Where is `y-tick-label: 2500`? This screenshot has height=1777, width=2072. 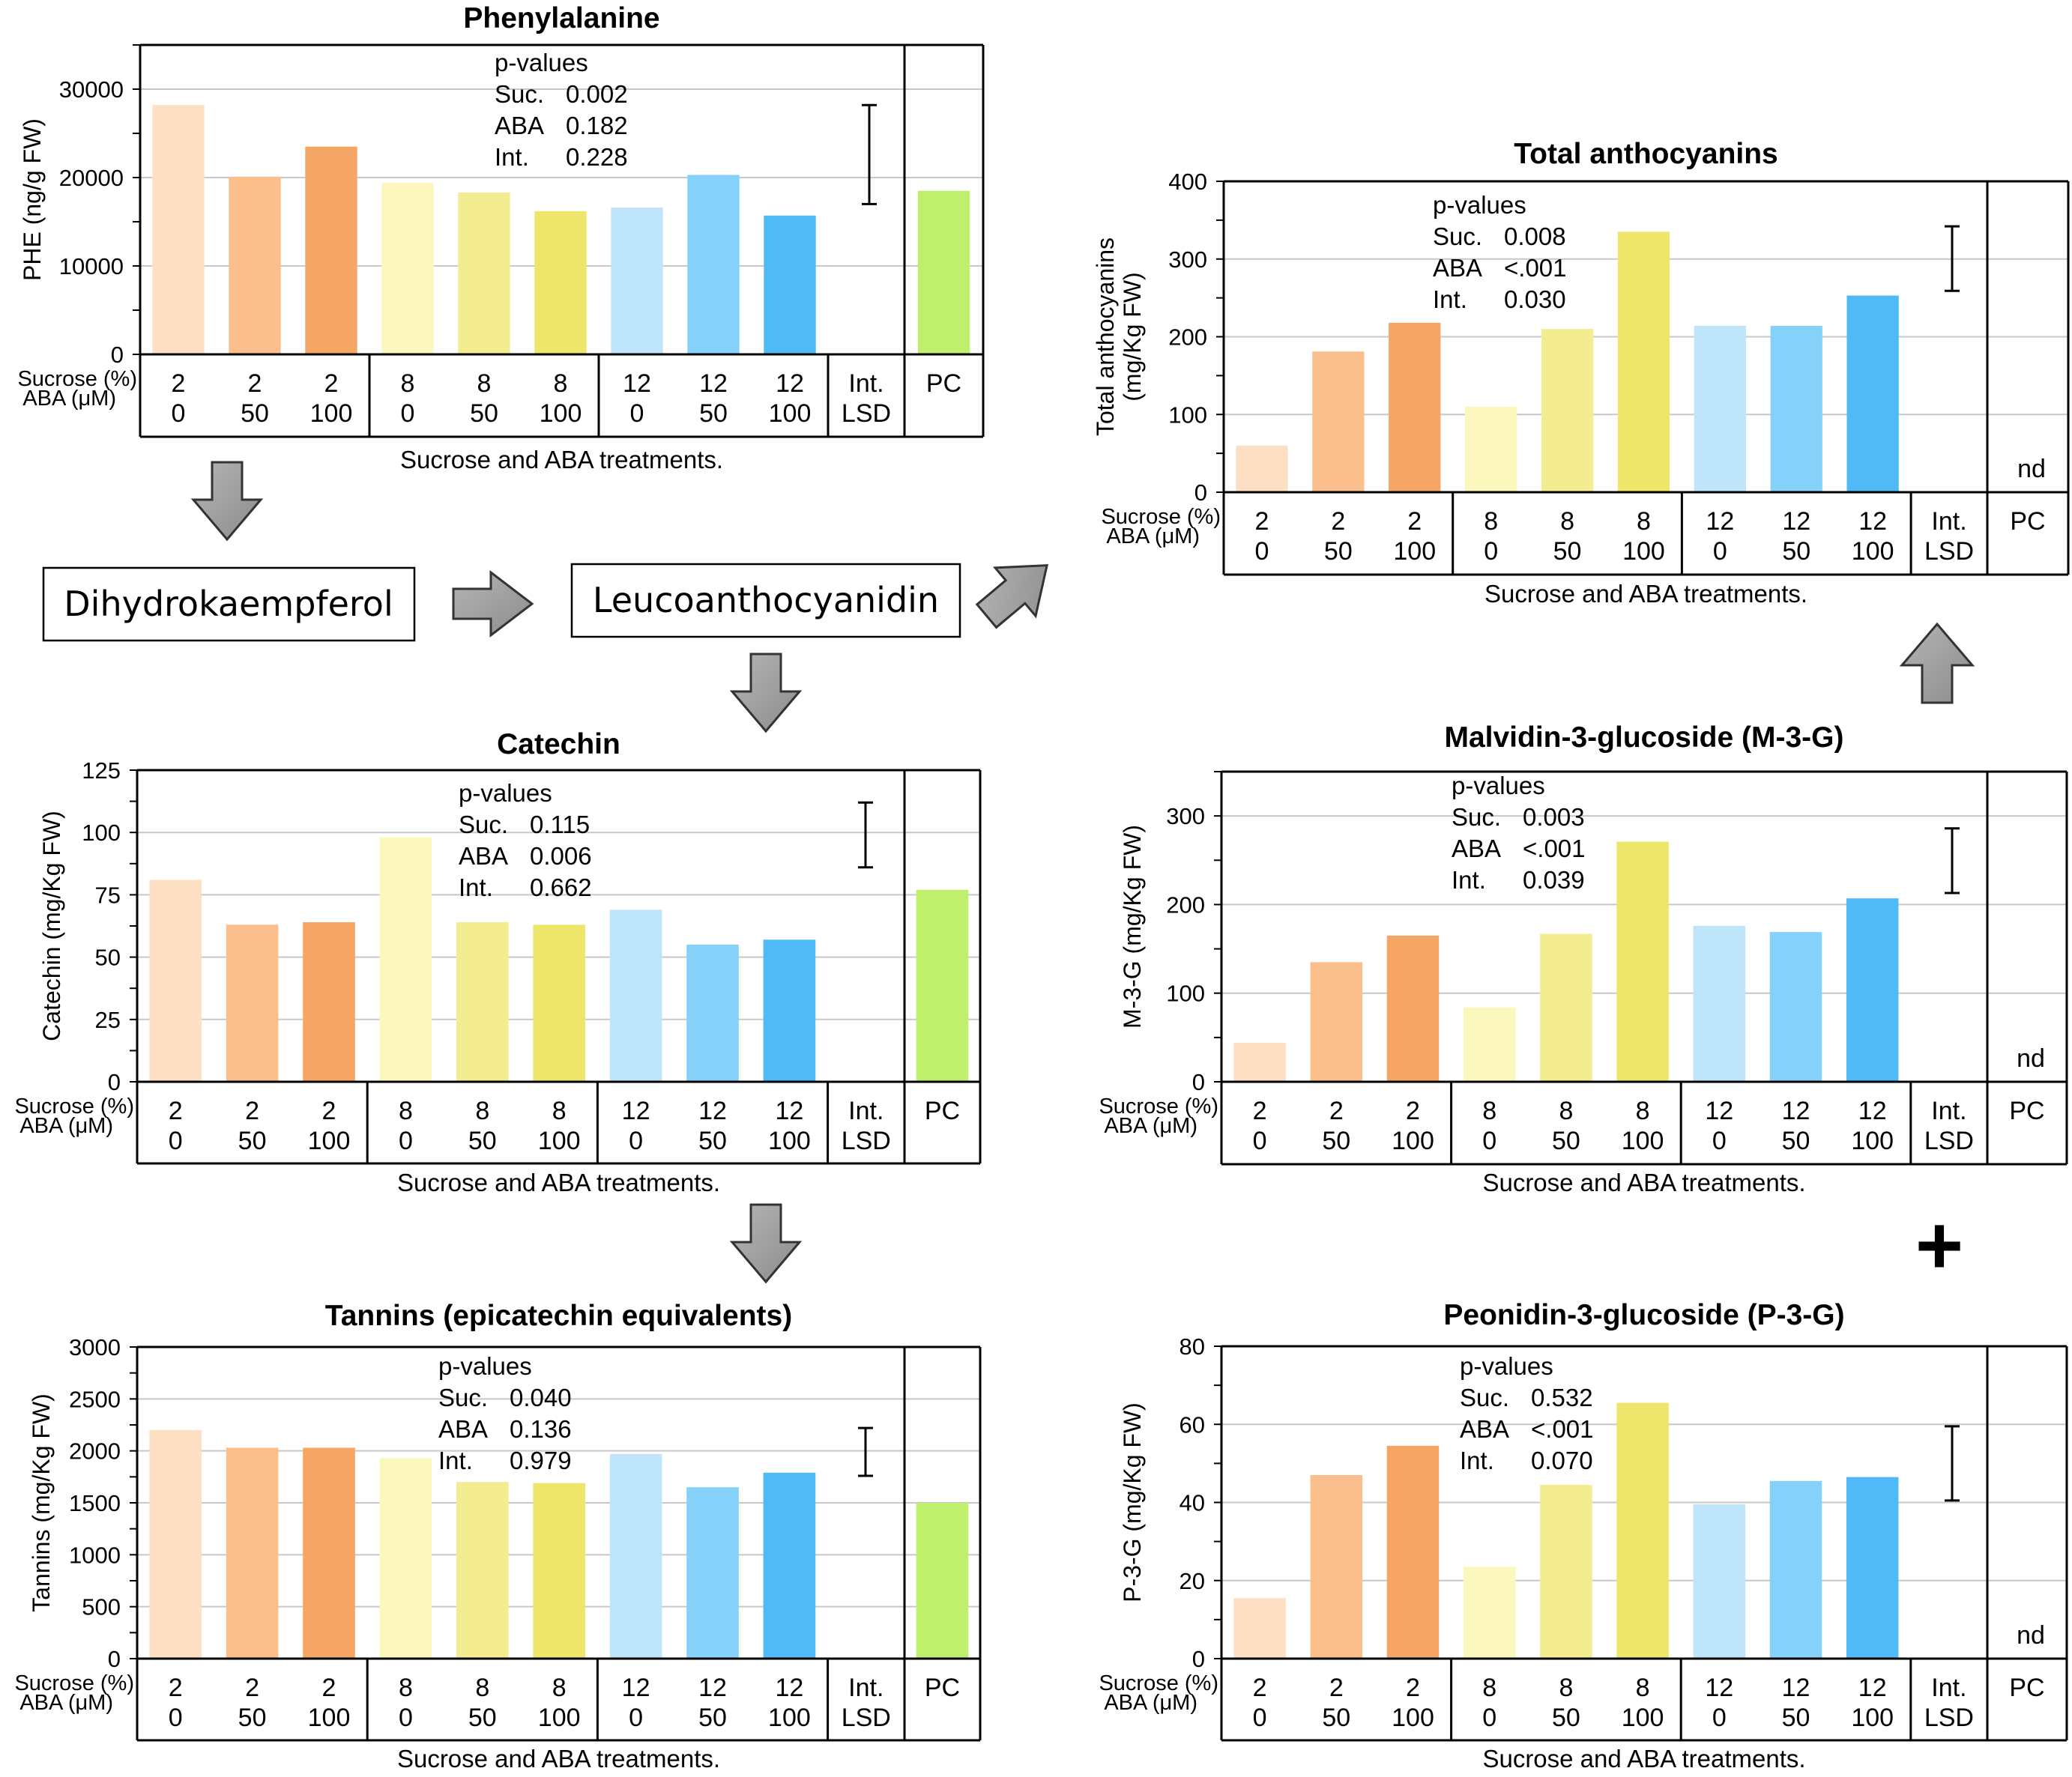 y-tick-label: 2500 is located at coordinates (95, 1399).